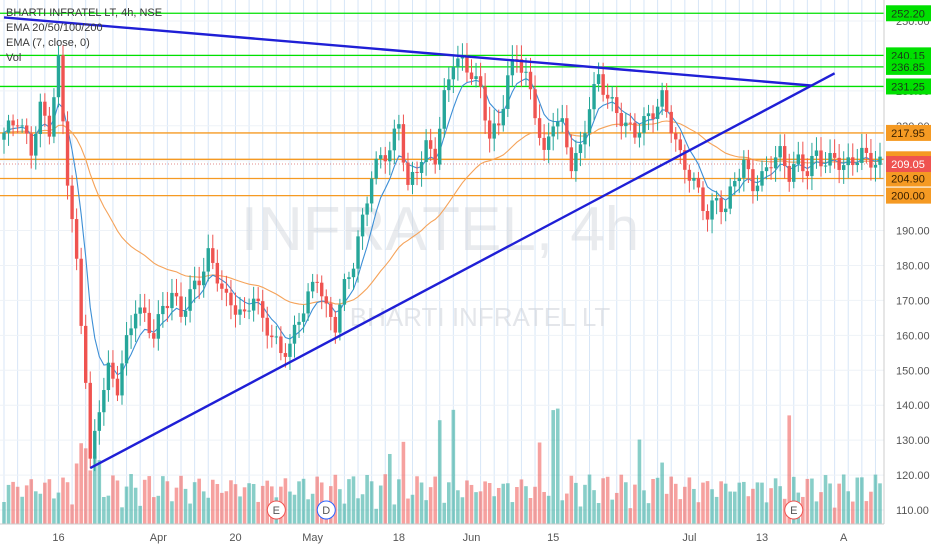 The height and width of the screenshot is (550, 932). What do you see at coordinates (913, 301) in the screenshot?
I see `price-tick-label: 170.00` at bounding box center [913, 301].